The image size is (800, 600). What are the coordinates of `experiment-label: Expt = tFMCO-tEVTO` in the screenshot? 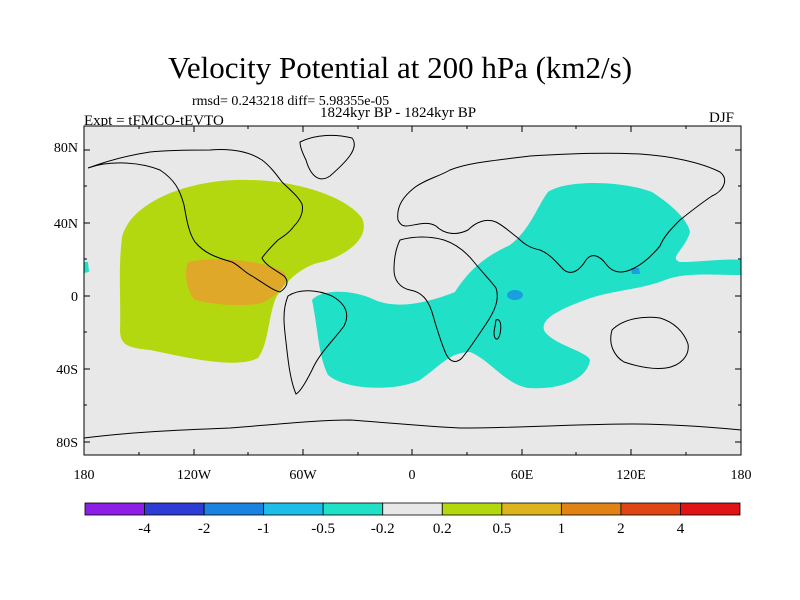 It's located at (154, 121).